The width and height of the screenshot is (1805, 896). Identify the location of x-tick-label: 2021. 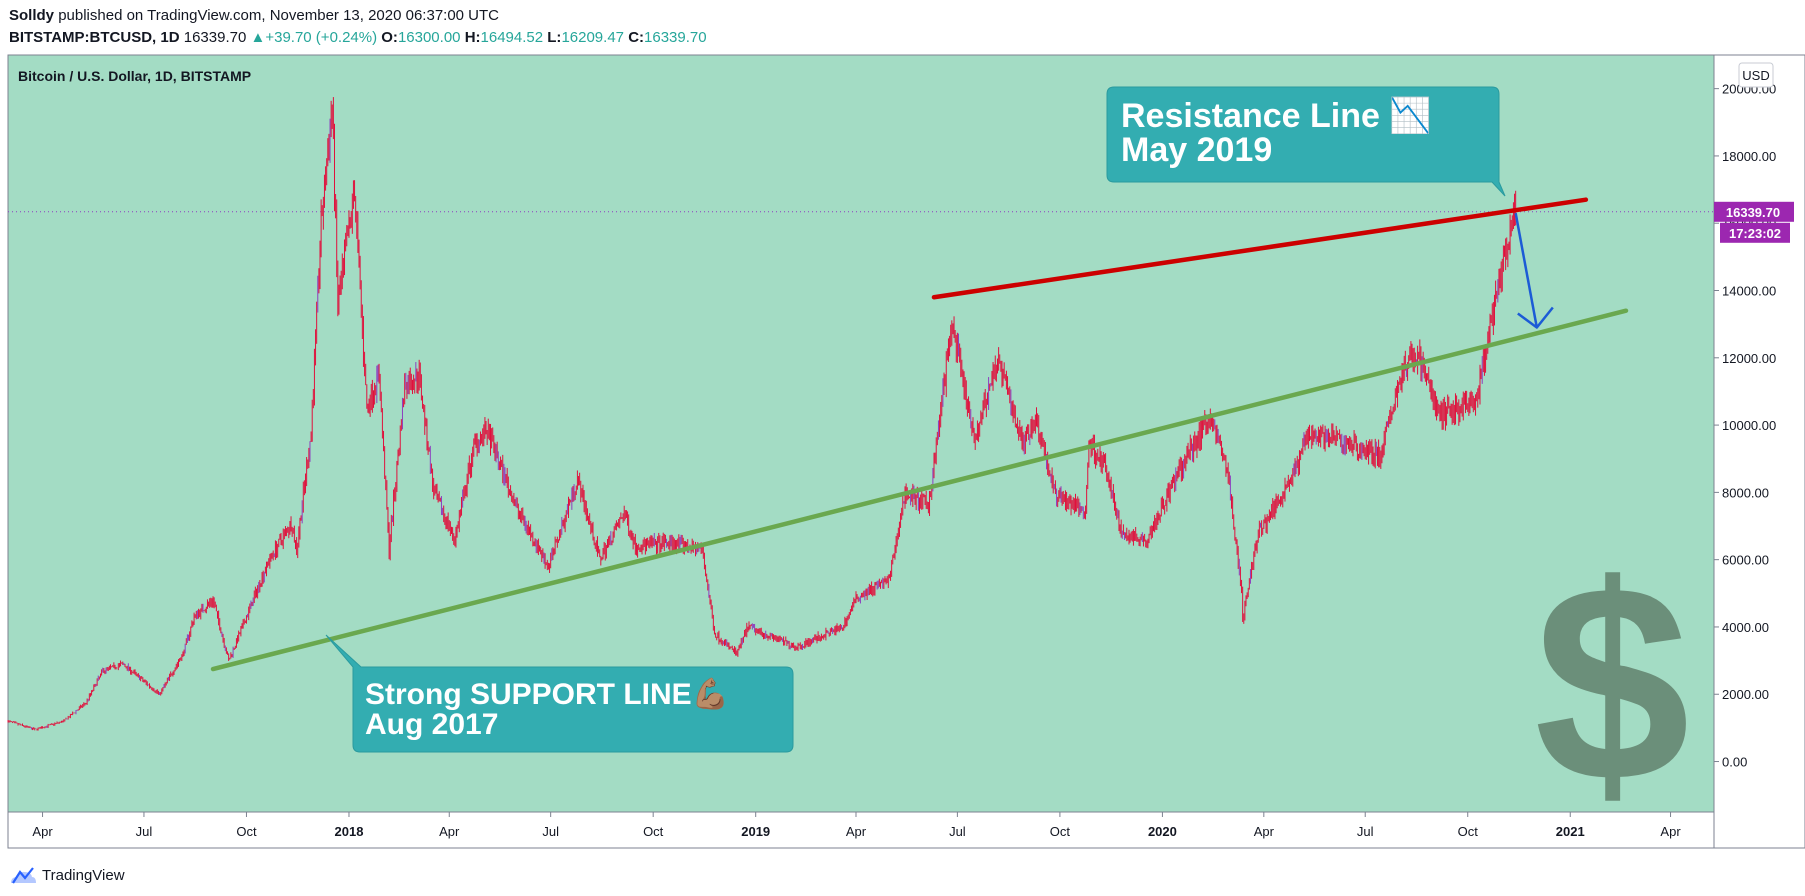
(1570, 831).